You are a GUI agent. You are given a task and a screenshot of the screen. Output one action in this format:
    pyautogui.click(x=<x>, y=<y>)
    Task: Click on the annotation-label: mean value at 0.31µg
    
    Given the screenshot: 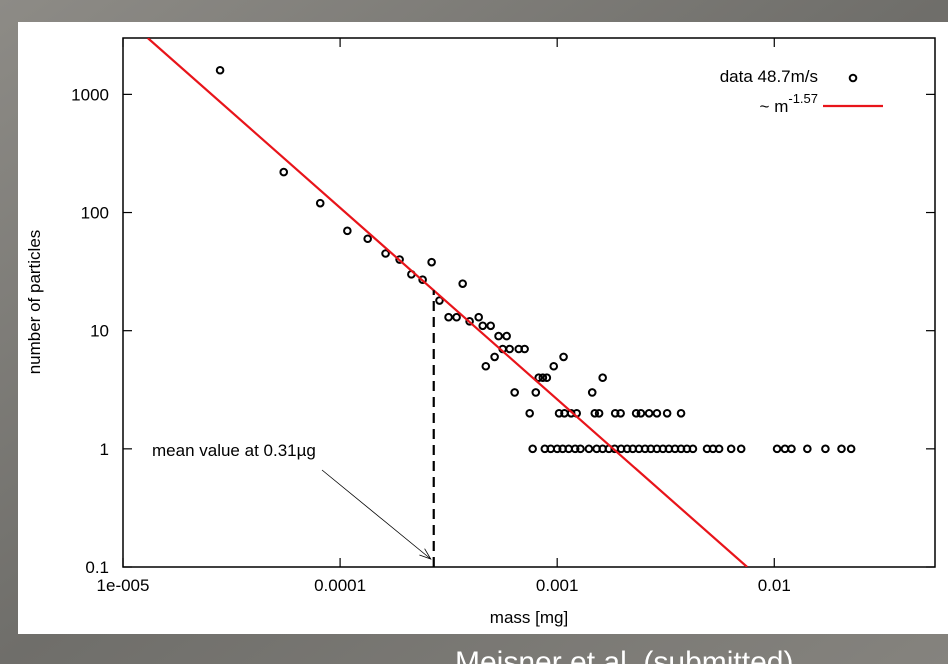 What is the action you would take?
    pyautogui.click(x=234, y=450)
    